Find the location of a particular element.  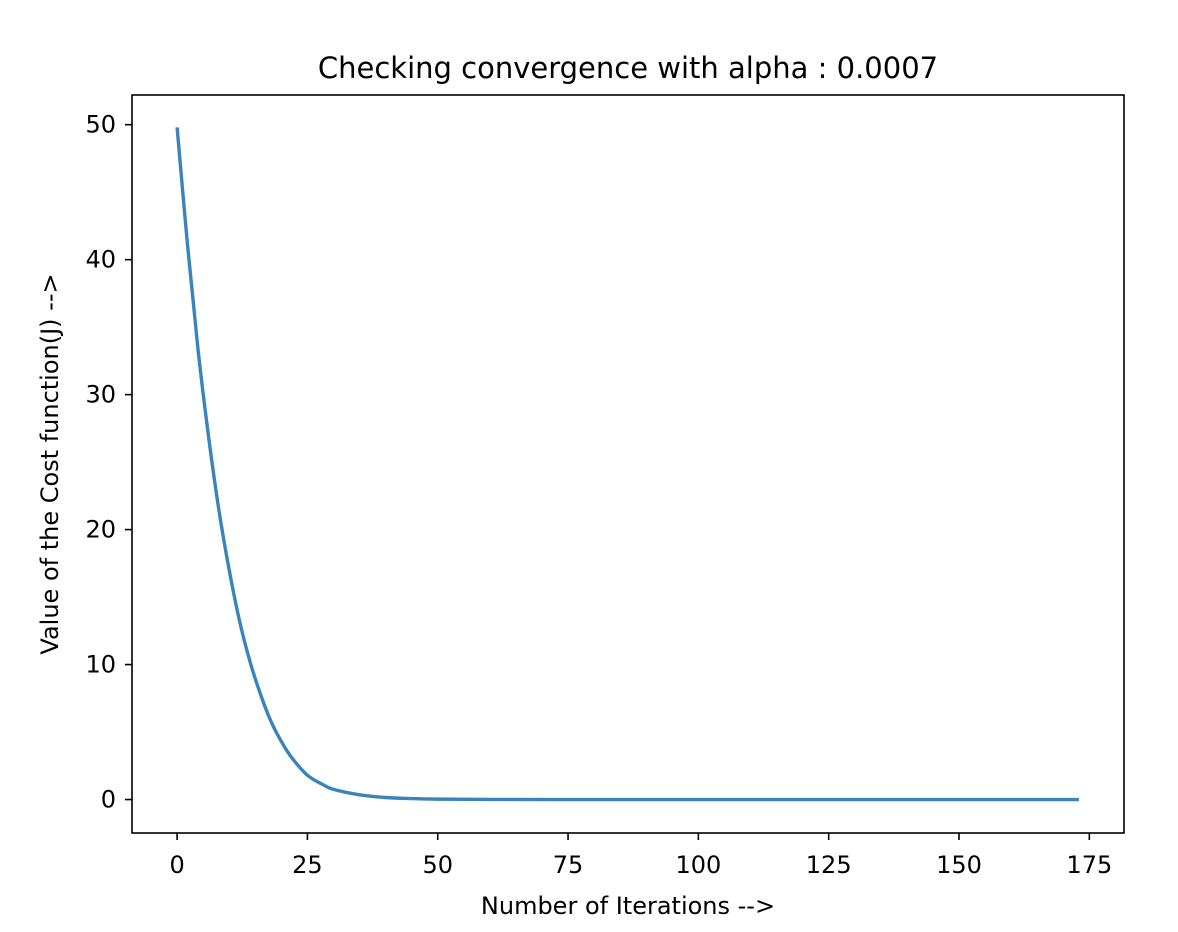

y-tick-label: 20 is located at coordinates (100, 530).